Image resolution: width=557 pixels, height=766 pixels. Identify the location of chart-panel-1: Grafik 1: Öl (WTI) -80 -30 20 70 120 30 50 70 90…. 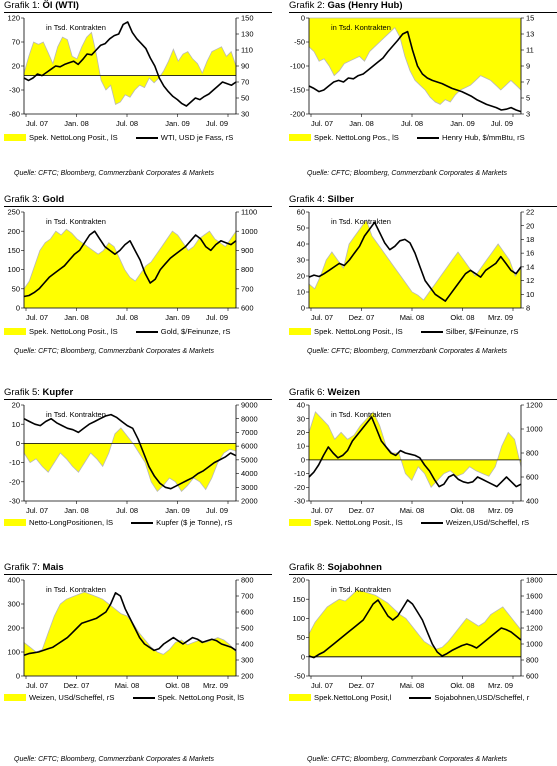
(138, 92).